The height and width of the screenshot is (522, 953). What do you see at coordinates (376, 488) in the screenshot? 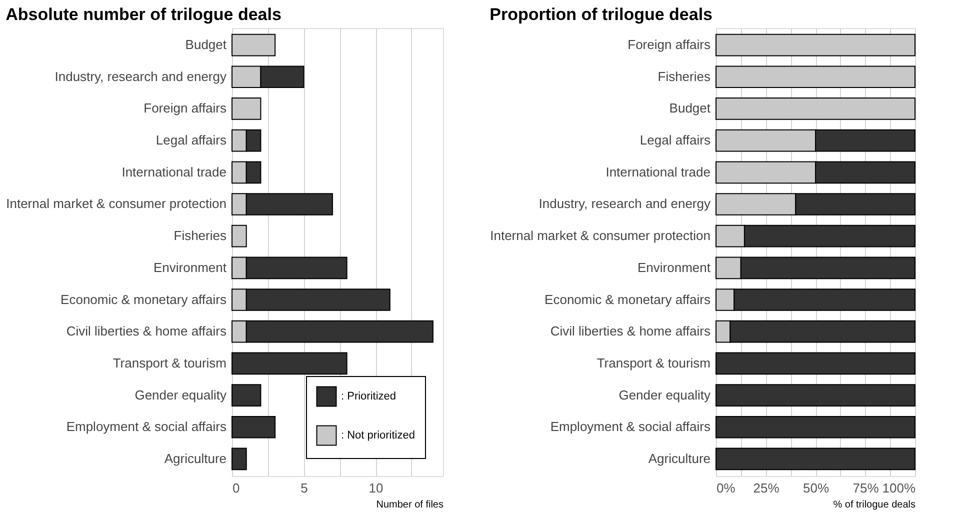
I see `x-tick-label: 10` at bounding box center [376, 488].